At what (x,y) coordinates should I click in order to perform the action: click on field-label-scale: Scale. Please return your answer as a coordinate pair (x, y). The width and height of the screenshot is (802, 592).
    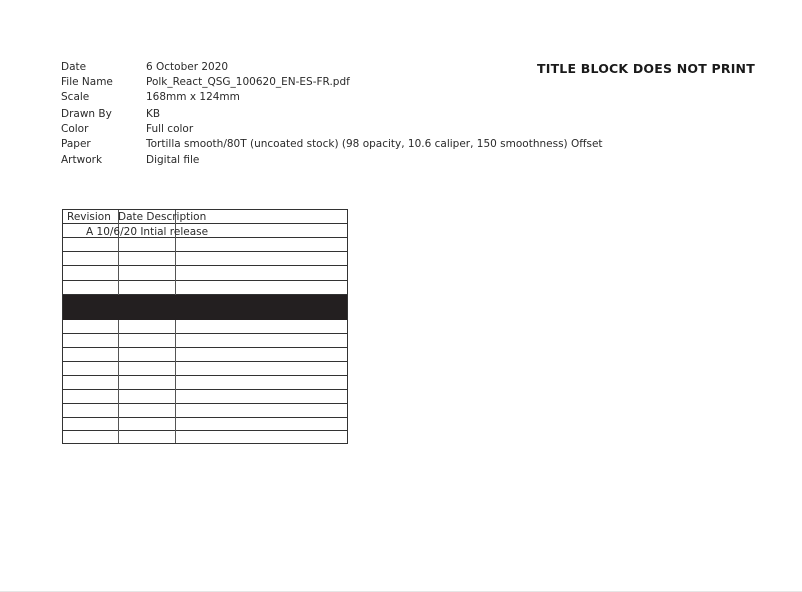
    Looking at the image, I should click on (75, 97).